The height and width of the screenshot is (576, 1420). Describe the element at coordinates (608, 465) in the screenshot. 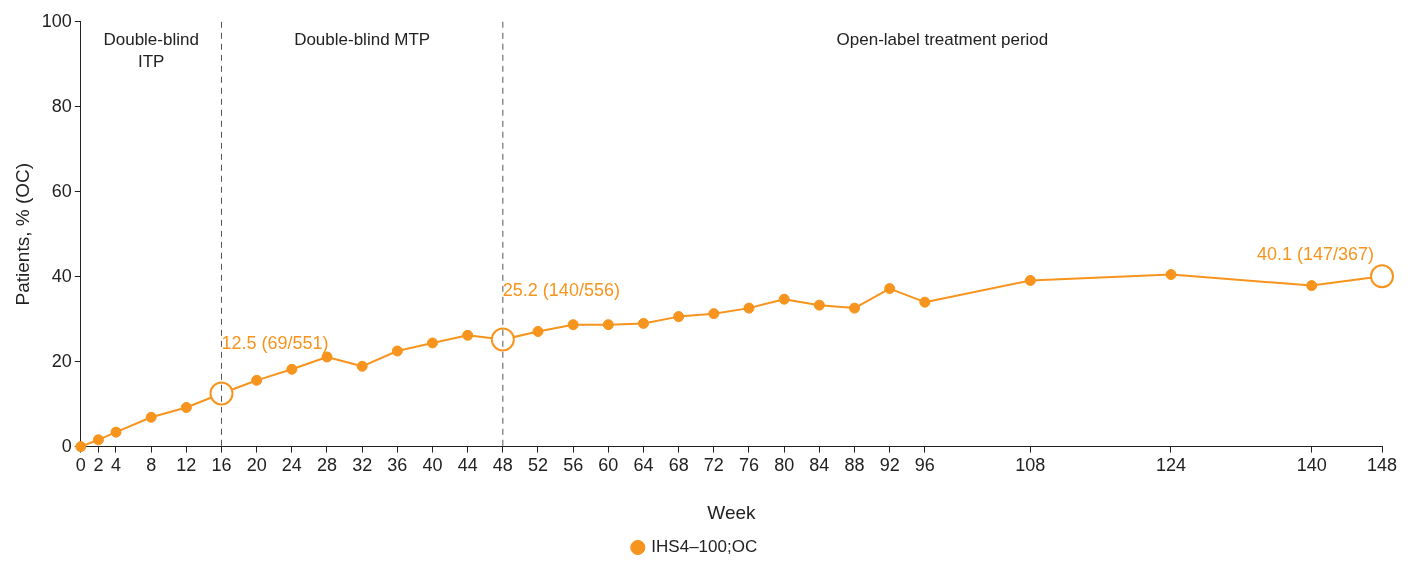

I see `x-tick-label: 60` at that location.